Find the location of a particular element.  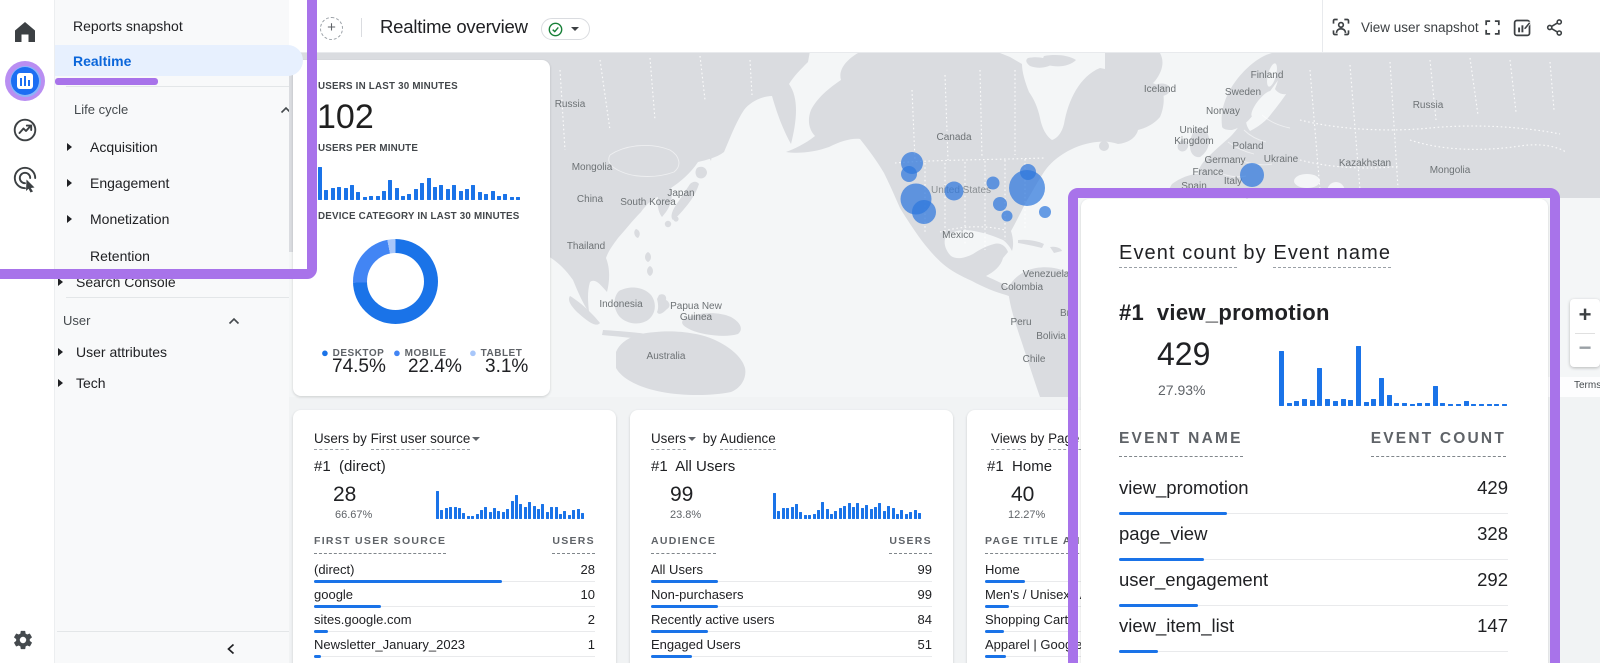

svg-text: Canada is located at coordinates (953, 137).